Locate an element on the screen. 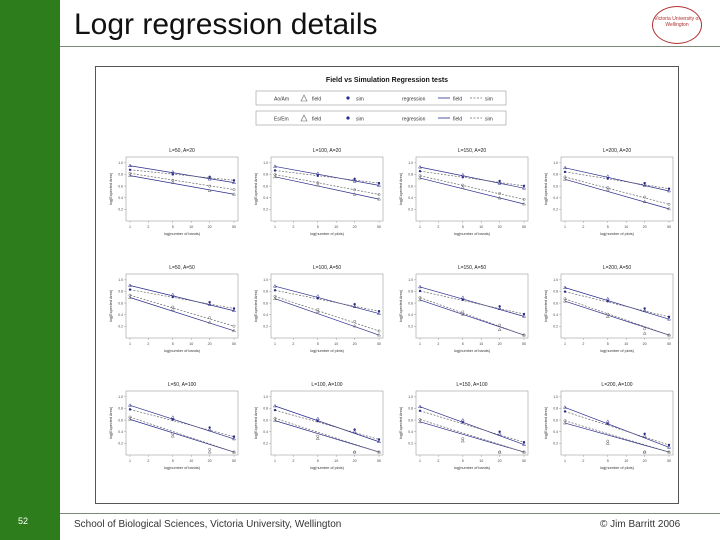 The width and height of the screenshot is (720, 540). x-tick-label: 10 is located at coordinates (481, 227).